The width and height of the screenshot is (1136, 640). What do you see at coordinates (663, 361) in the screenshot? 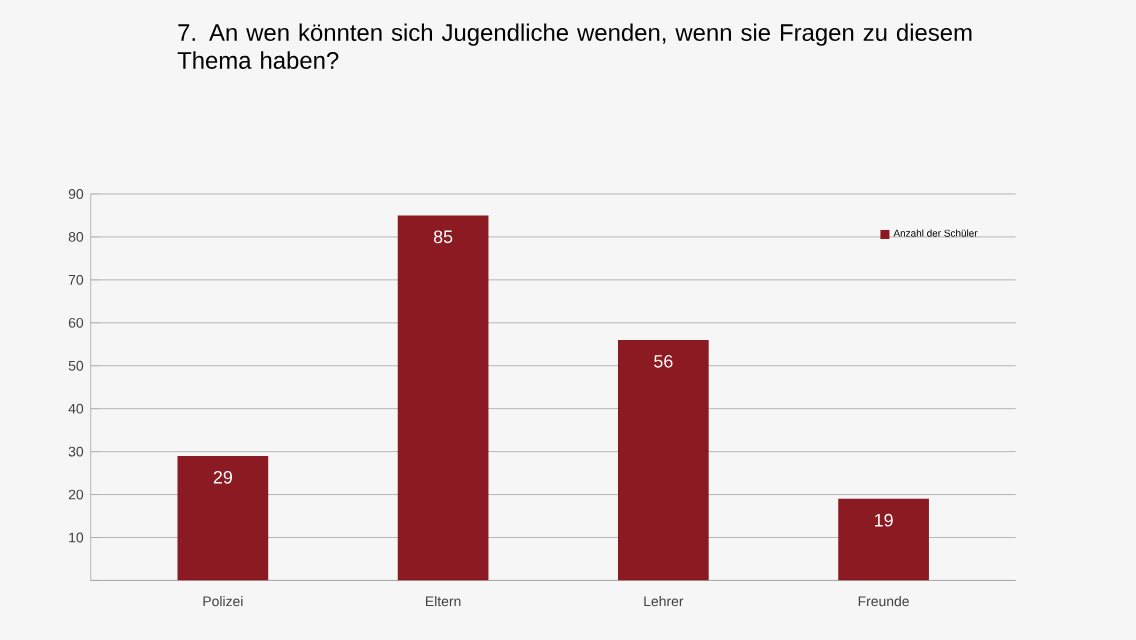
I see `data-label: 56` at bounding box center [663, 361].